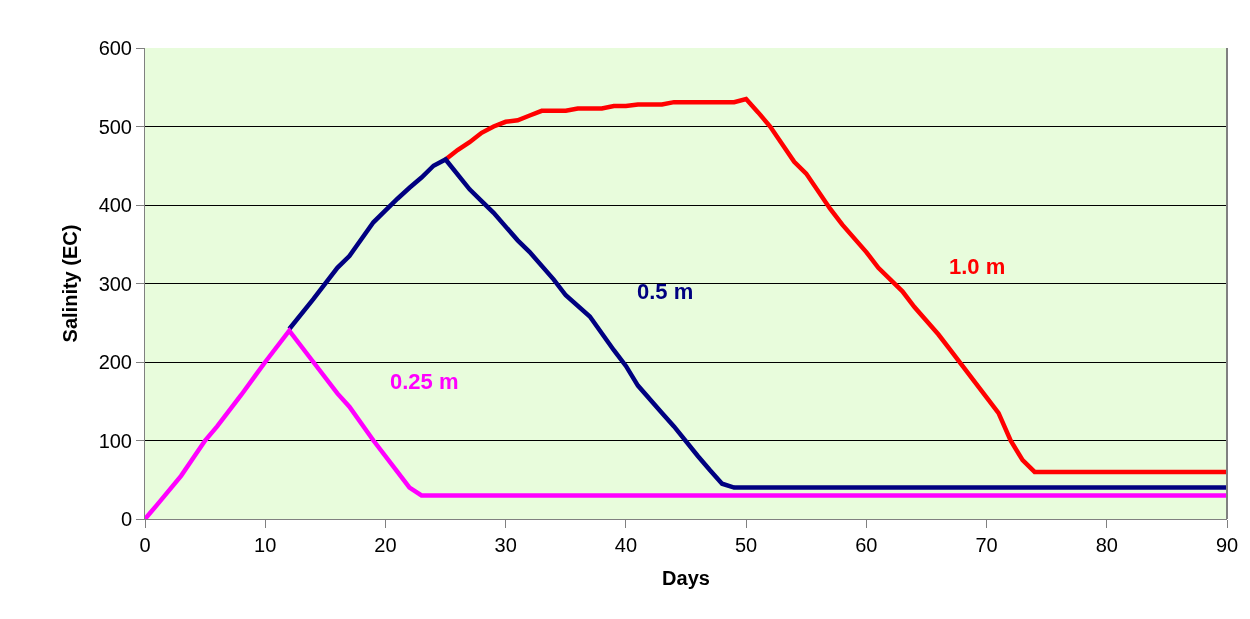  I want to click on y-tick-label: 400, so click(115, 205).